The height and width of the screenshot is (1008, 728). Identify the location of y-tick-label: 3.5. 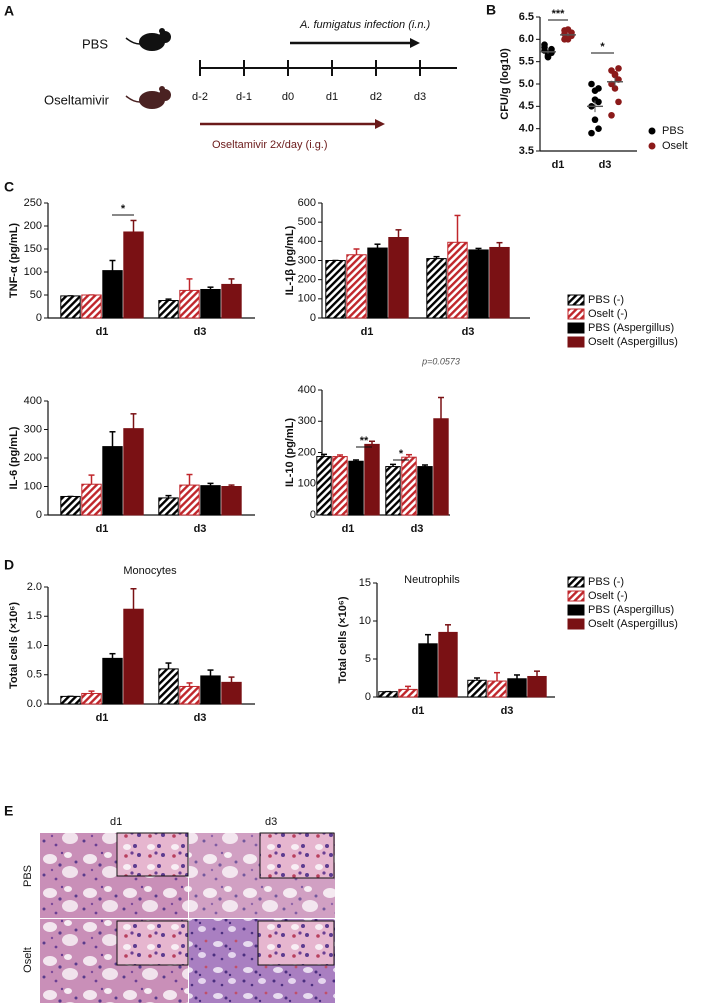
(526, 151).